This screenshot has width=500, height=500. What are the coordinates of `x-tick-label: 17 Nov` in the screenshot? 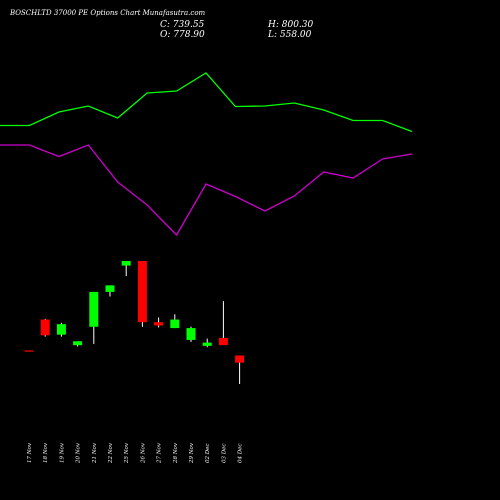 It's located at (30, 452).